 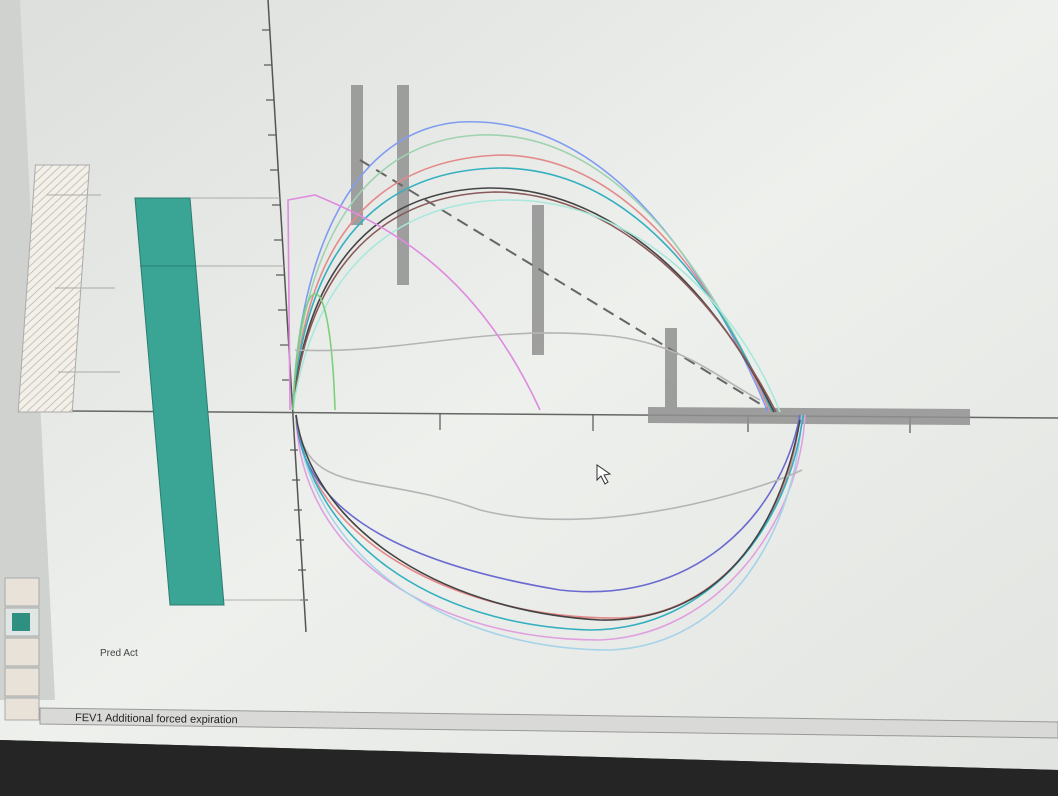 What do you see at coordinates (287, 316) in the screenshot?
I see `y-axis` at bounding box center [287, 316].